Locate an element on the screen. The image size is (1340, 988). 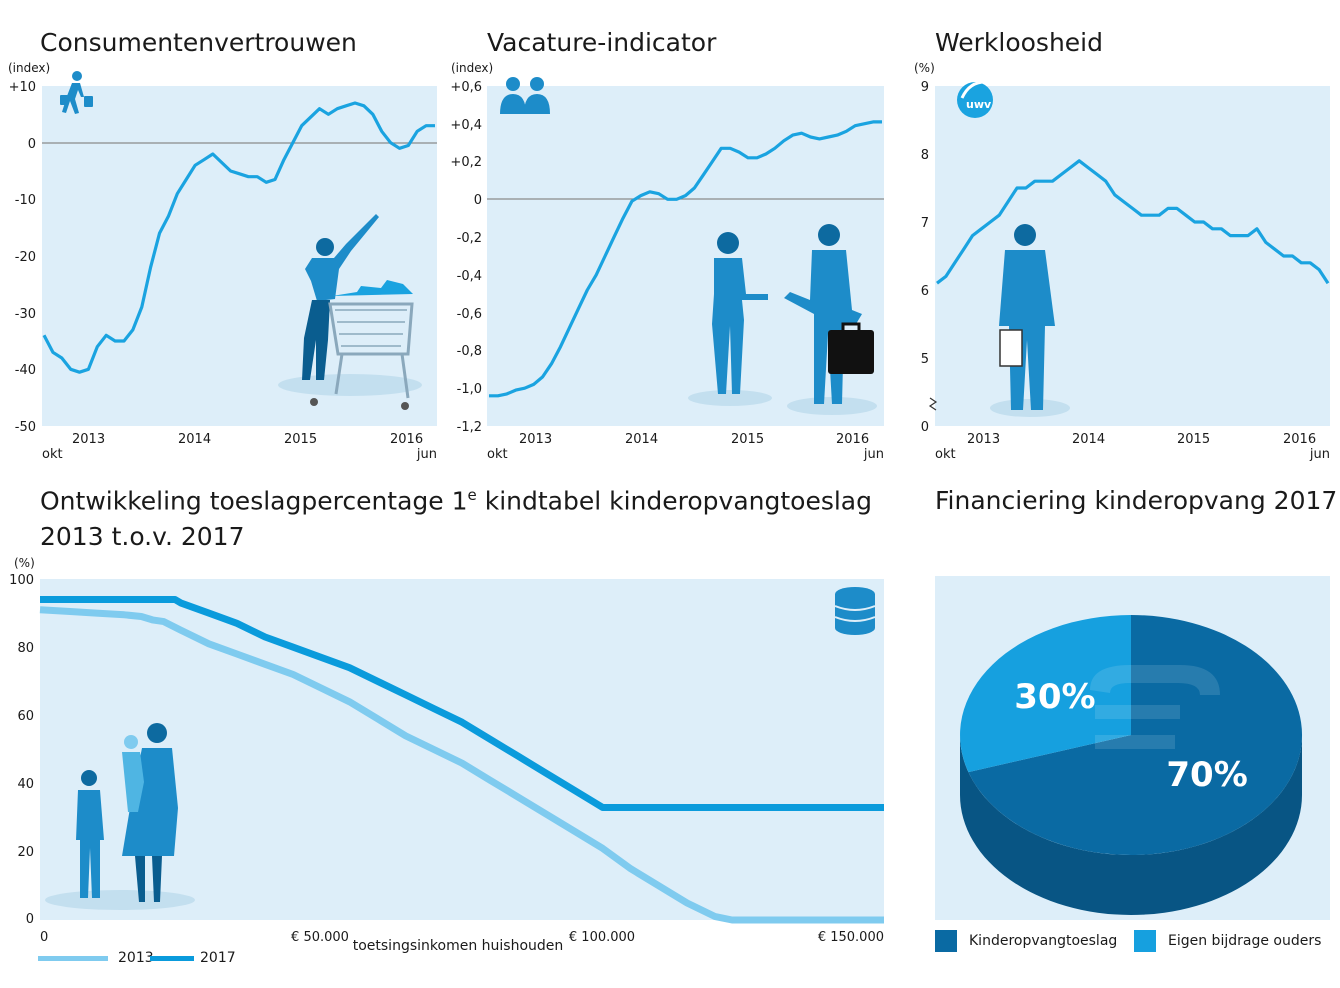
pie-slice-kinderopvangtoeslag is located at coordinates (1135, 735).